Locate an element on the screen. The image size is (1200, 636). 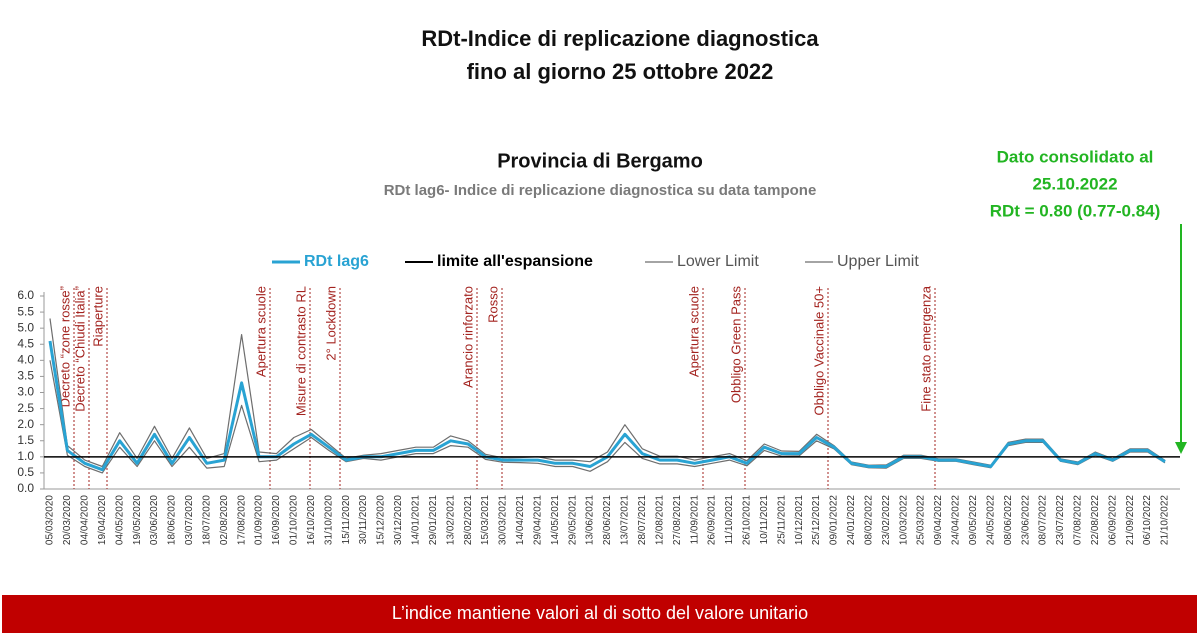
x-tick-label: 10/11/2021 is located at coordinates (764, 520).